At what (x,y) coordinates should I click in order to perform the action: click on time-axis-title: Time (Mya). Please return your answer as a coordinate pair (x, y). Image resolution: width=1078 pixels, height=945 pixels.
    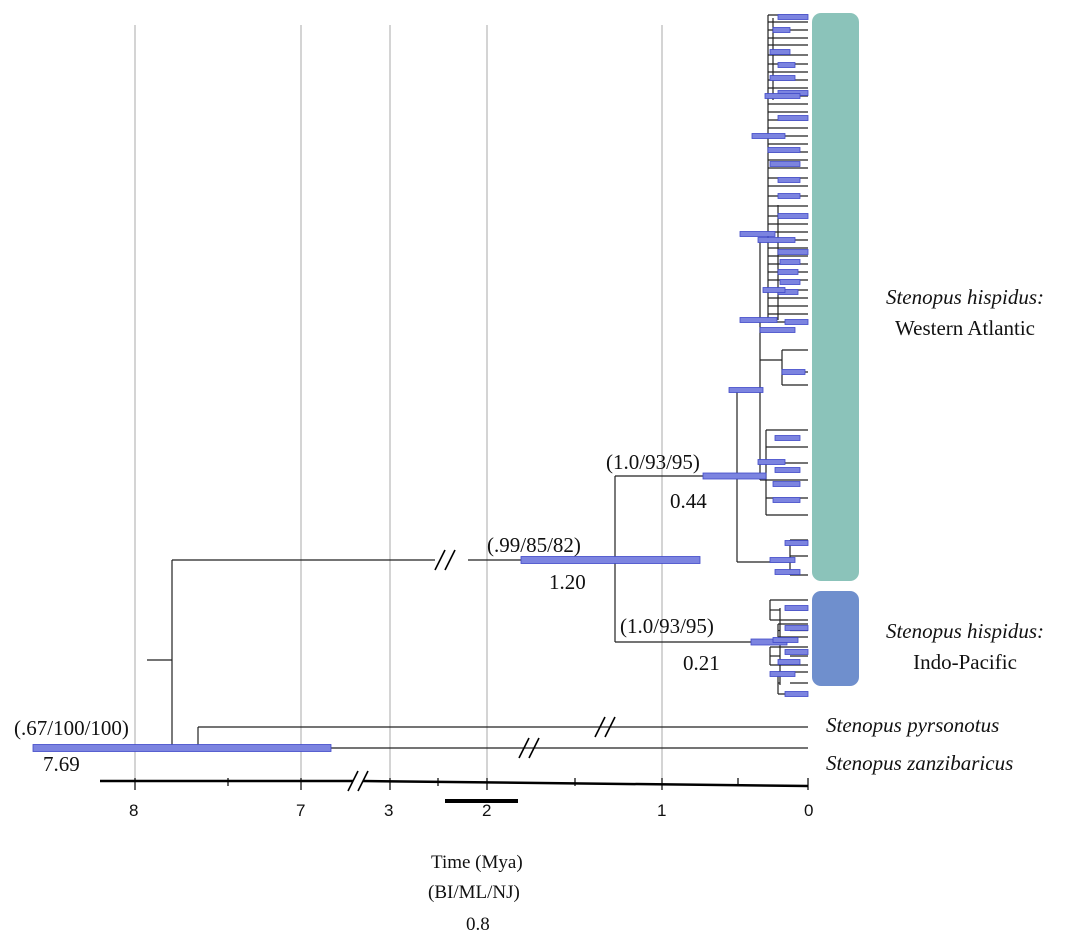
    Looking at the image, I should click on (477, 862).